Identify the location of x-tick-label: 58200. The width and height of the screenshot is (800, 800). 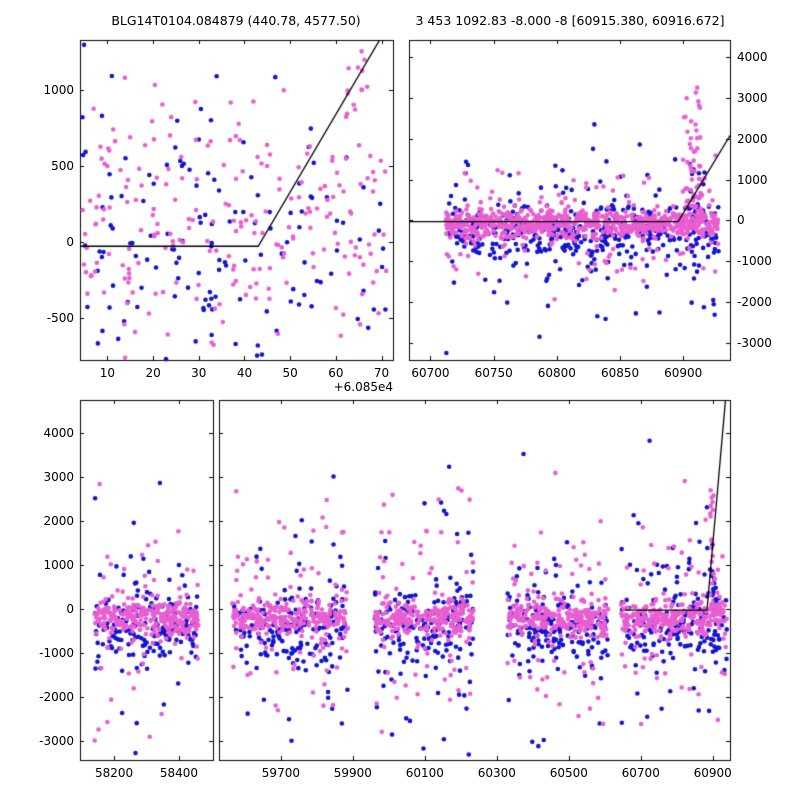
(114, 773).